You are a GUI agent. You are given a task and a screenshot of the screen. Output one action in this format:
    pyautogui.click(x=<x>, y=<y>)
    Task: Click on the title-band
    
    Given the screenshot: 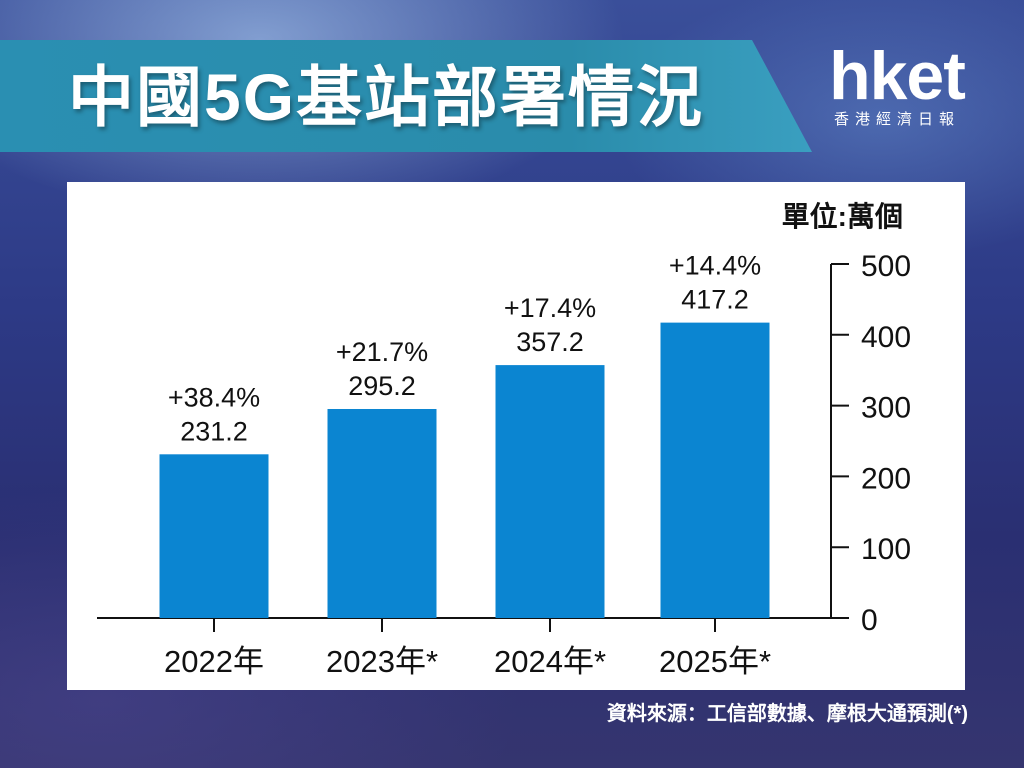 What is the action you would take?
    pyautogui.click(x=406, y=96)
    